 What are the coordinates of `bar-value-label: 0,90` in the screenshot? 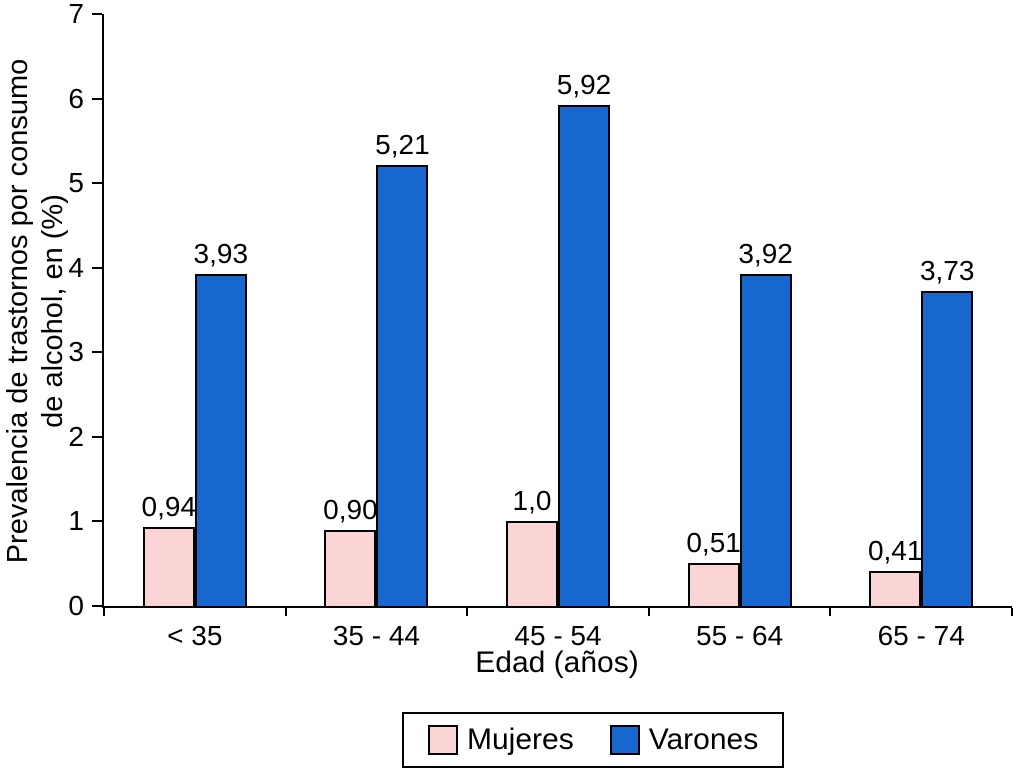 It's located at (350, 509).